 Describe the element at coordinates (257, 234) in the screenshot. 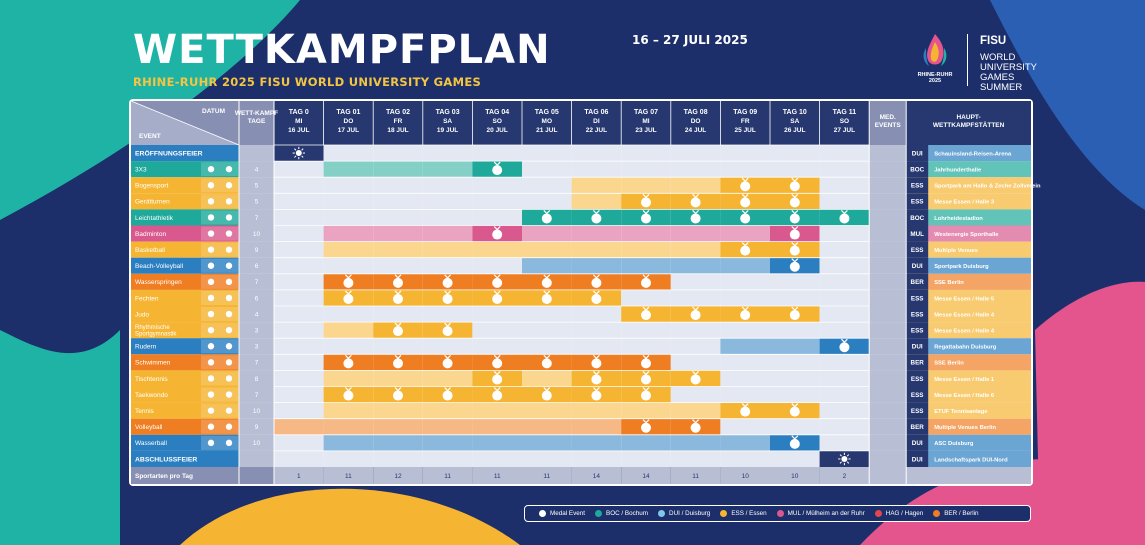

I see `tage-value: 10` at that location.